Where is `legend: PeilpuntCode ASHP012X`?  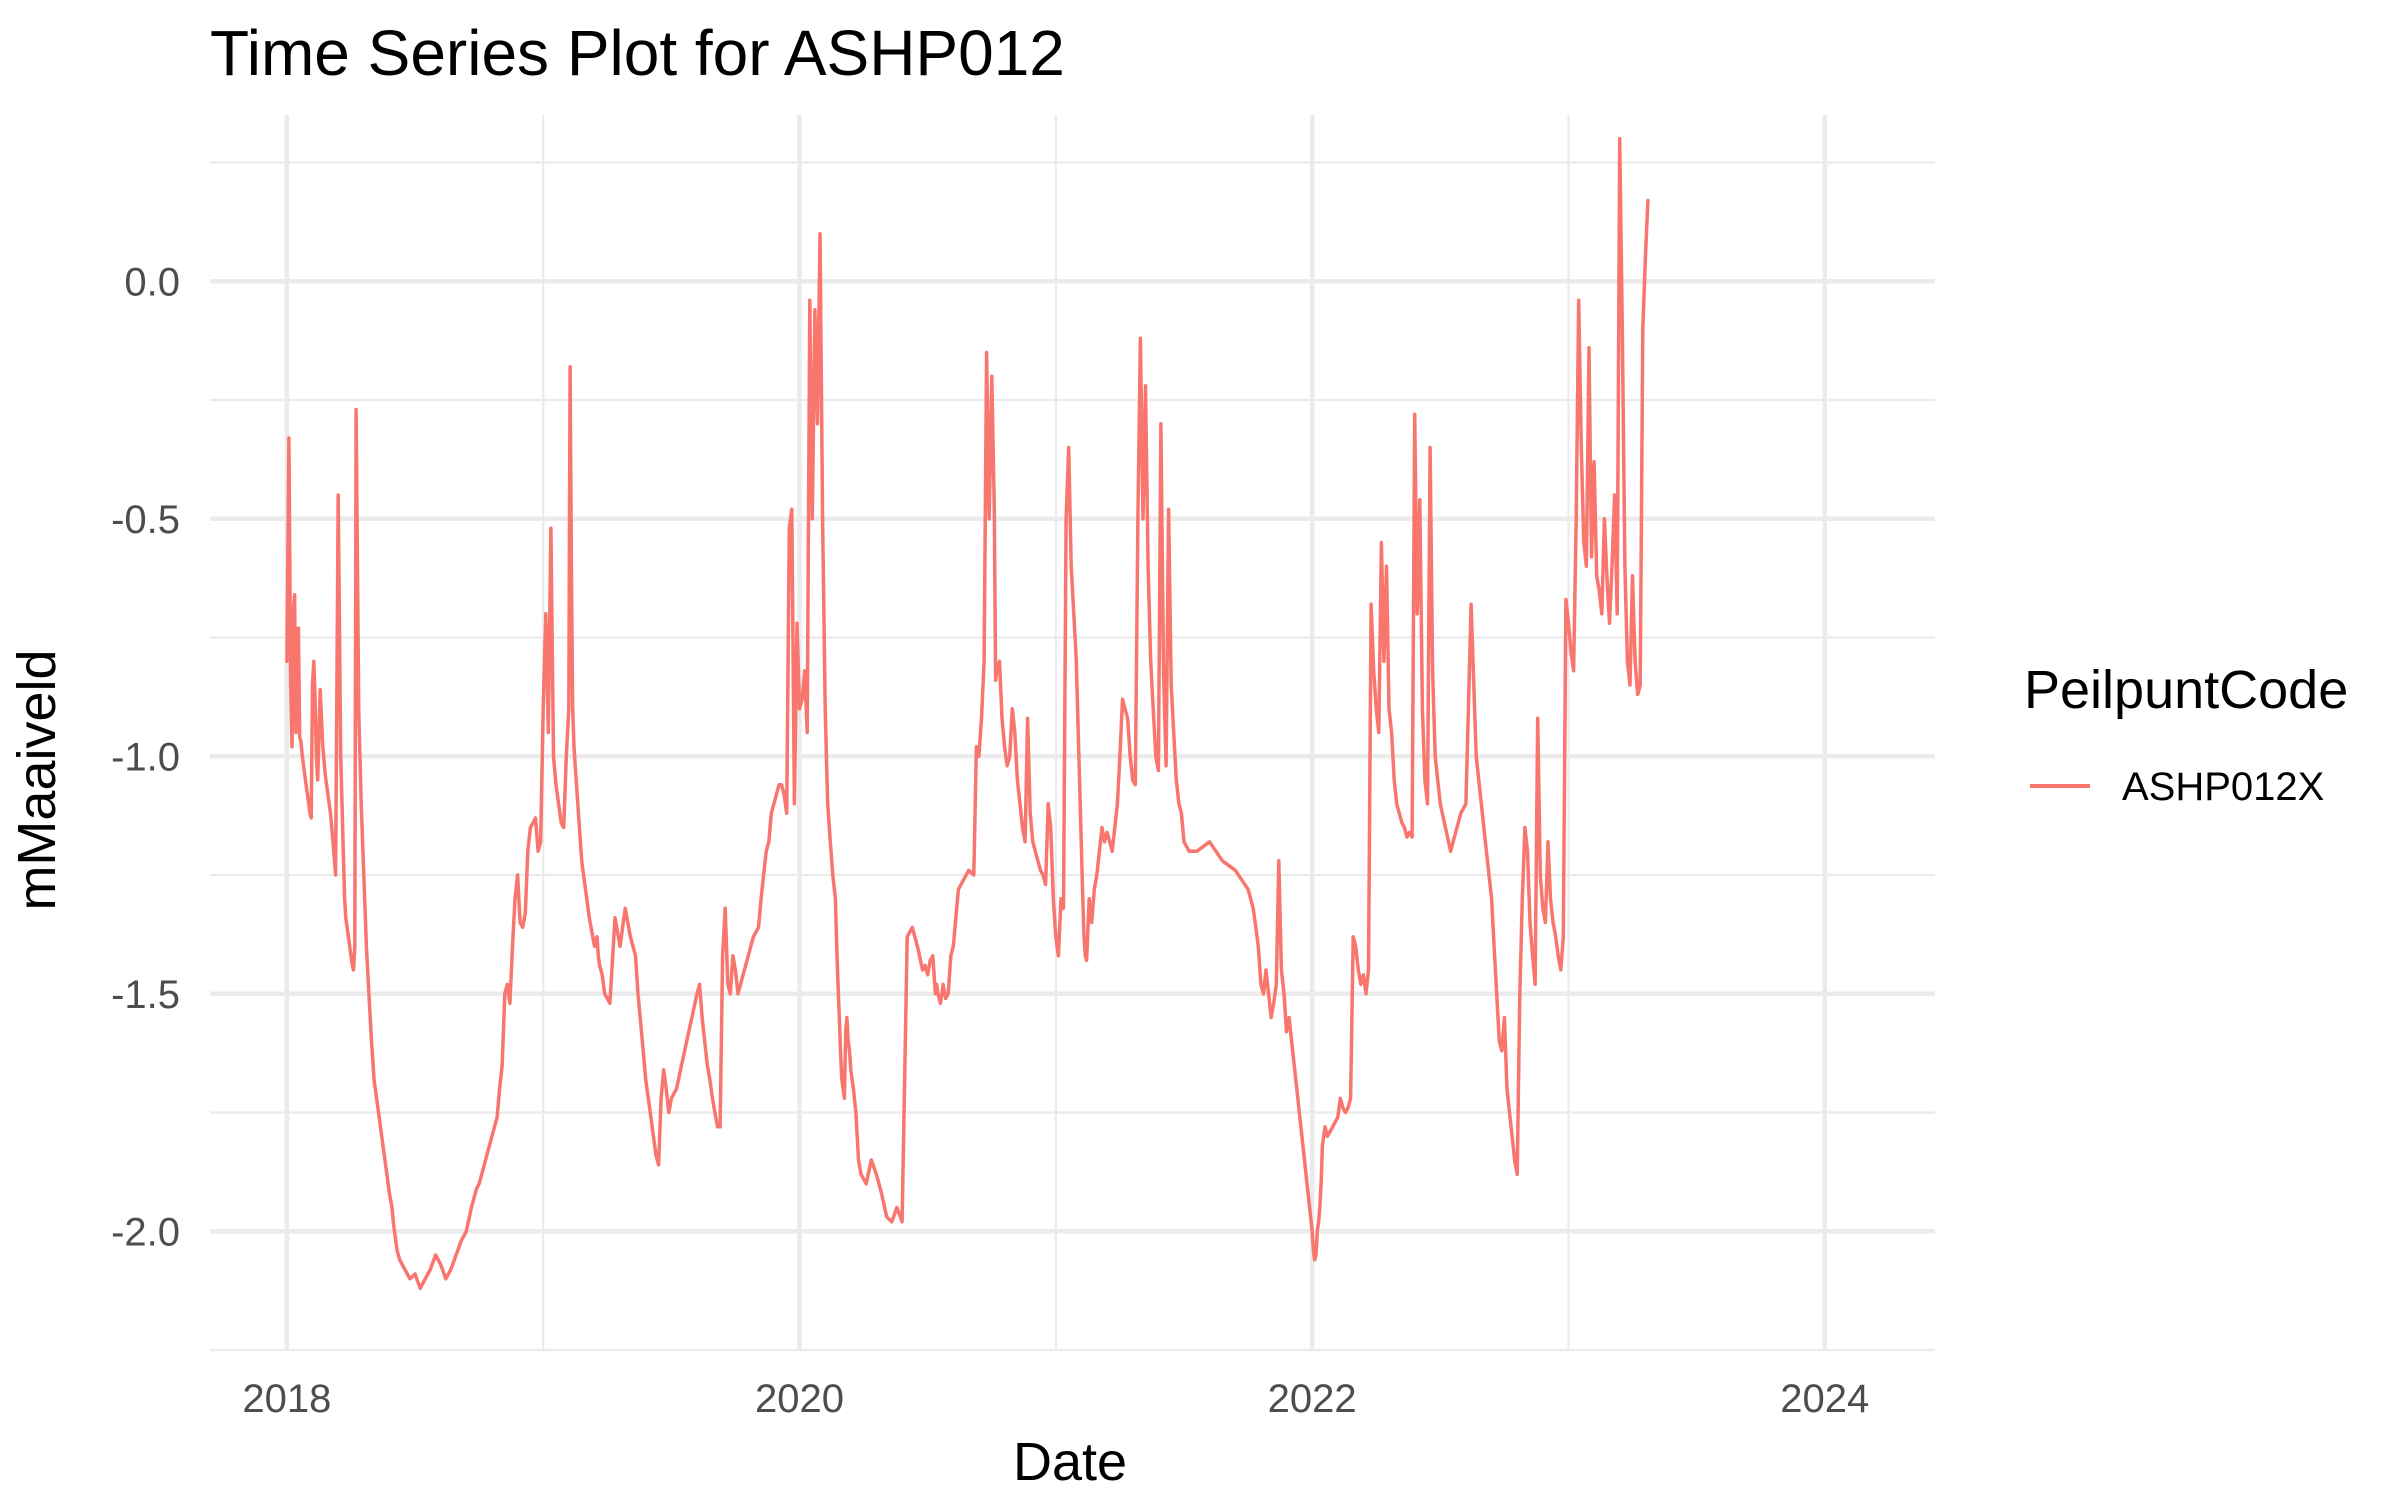 legend: PeilpuntCode ASHP012X is located at coordinates (2186, 734).